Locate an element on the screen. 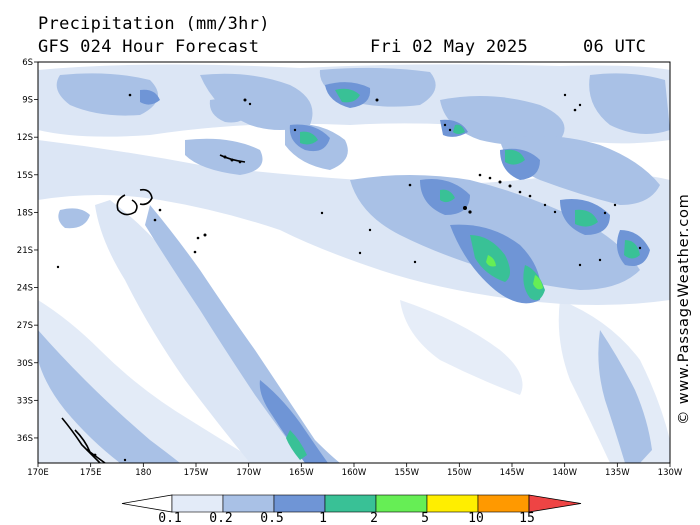 The width and height of the screenshot is (700, 525). legend-label: 0.1 is located at coordinates (169, 518).